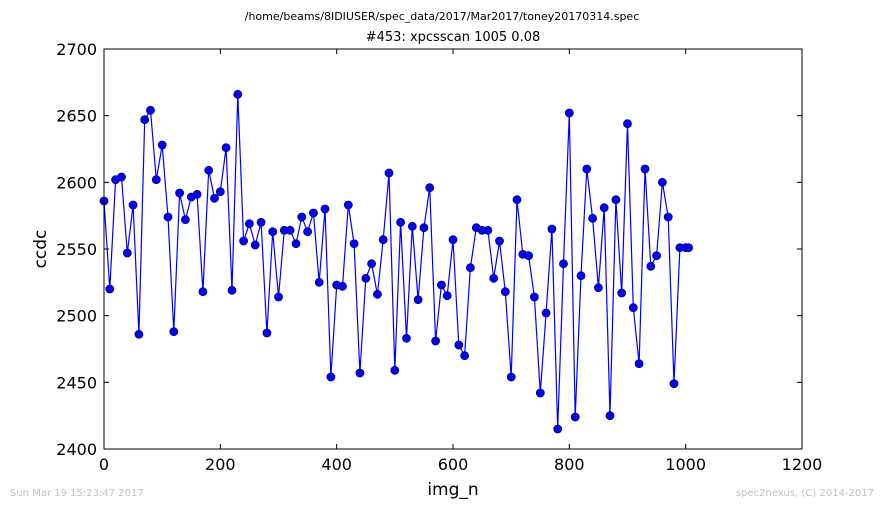 Image resolution: width=884 pixels, height=509 pixels. Describe the element at coordinates (76, 382) in the screenshot. I see `y-tick-label: 2450` at that location.